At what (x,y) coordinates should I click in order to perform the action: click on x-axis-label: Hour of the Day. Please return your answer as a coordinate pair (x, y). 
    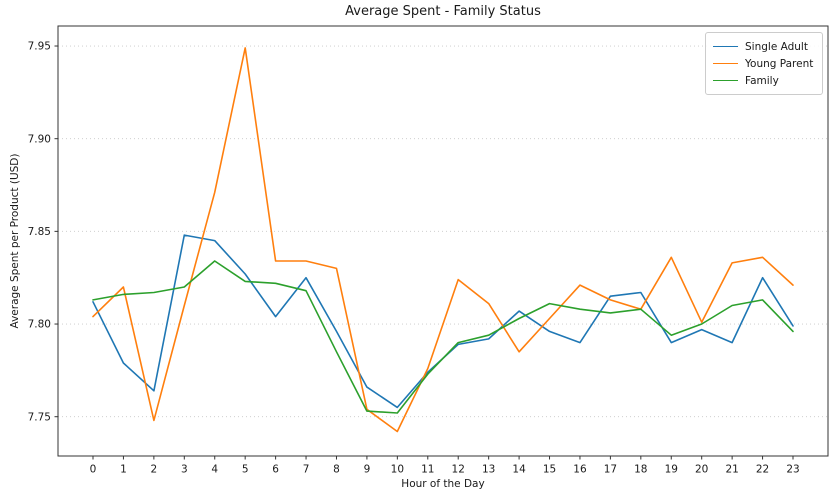
    Looking at the image, I should click on (443, 484).